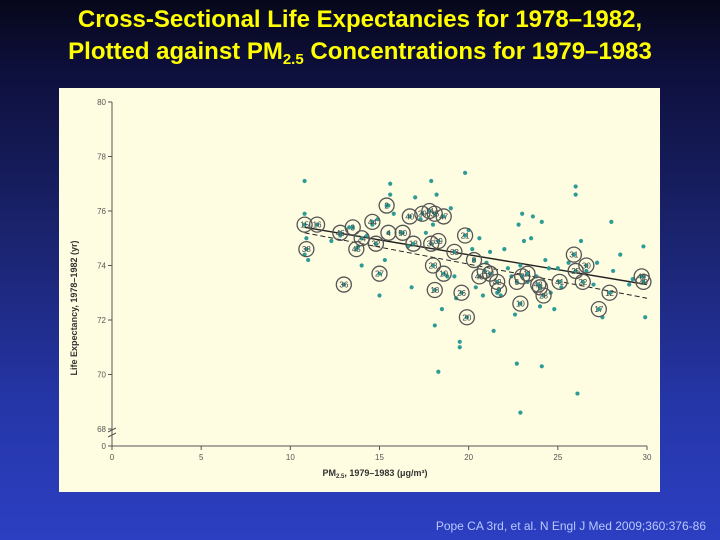 Image resolution: width=720 pixels, height=540 pixels. Describe the element at coordinates (101, 157) in the screenshot. I see `y-tick-label: 78` at that location.